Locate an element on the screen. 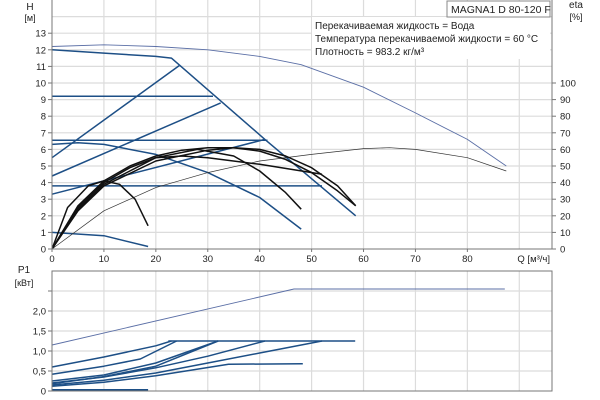 This screenshot has height=400, width=600. y-tick-label: 0 is located at coordinates (43, 250).